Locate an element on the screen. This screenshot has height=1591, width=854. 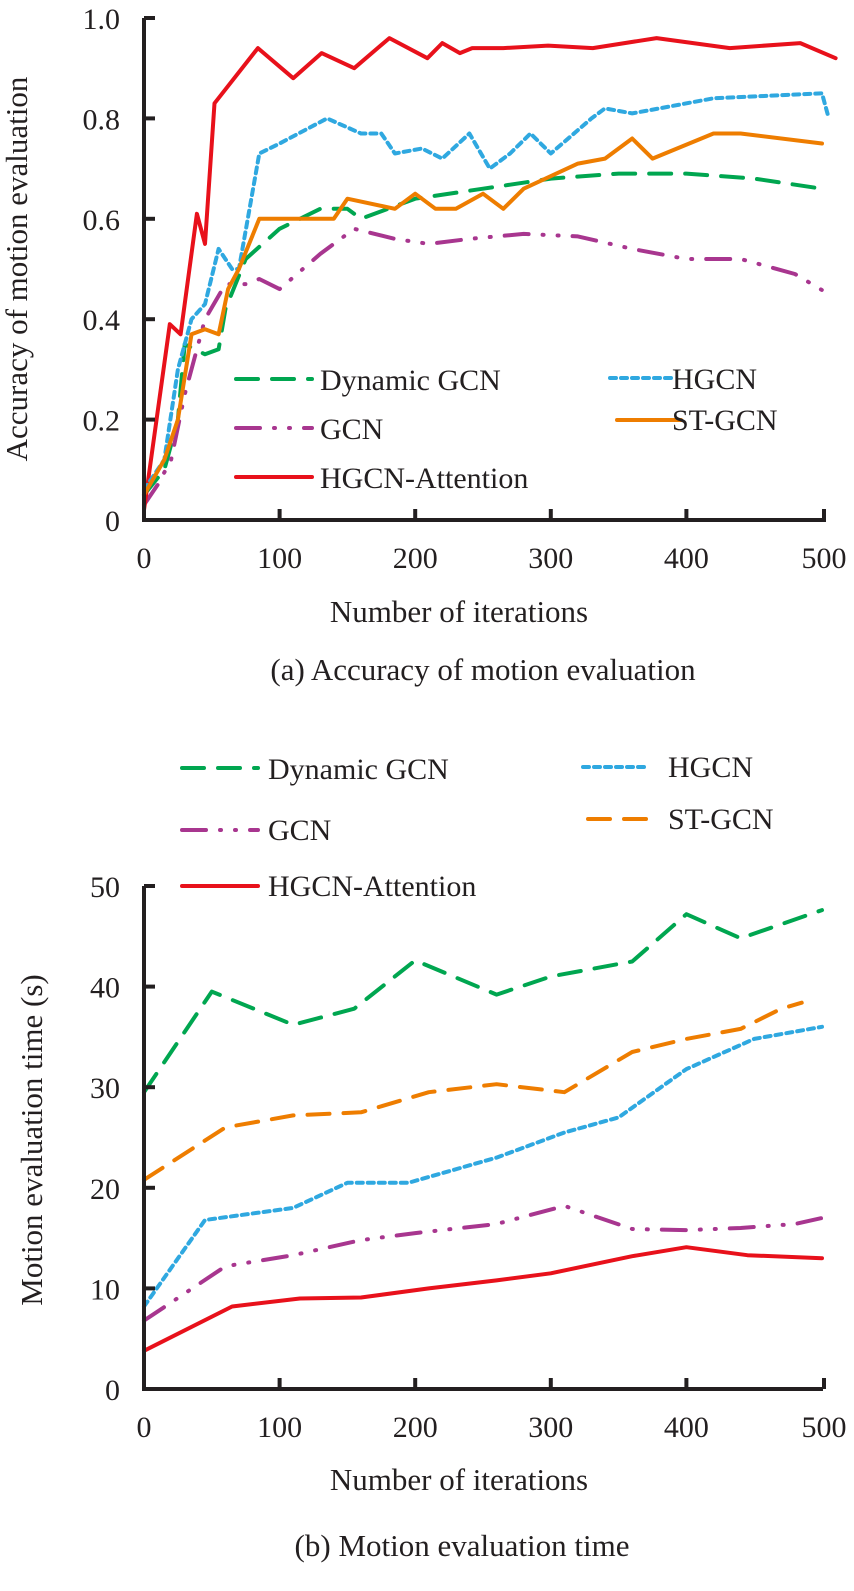
y-tick-label: 1.0 is located at coordinates (102, 19).